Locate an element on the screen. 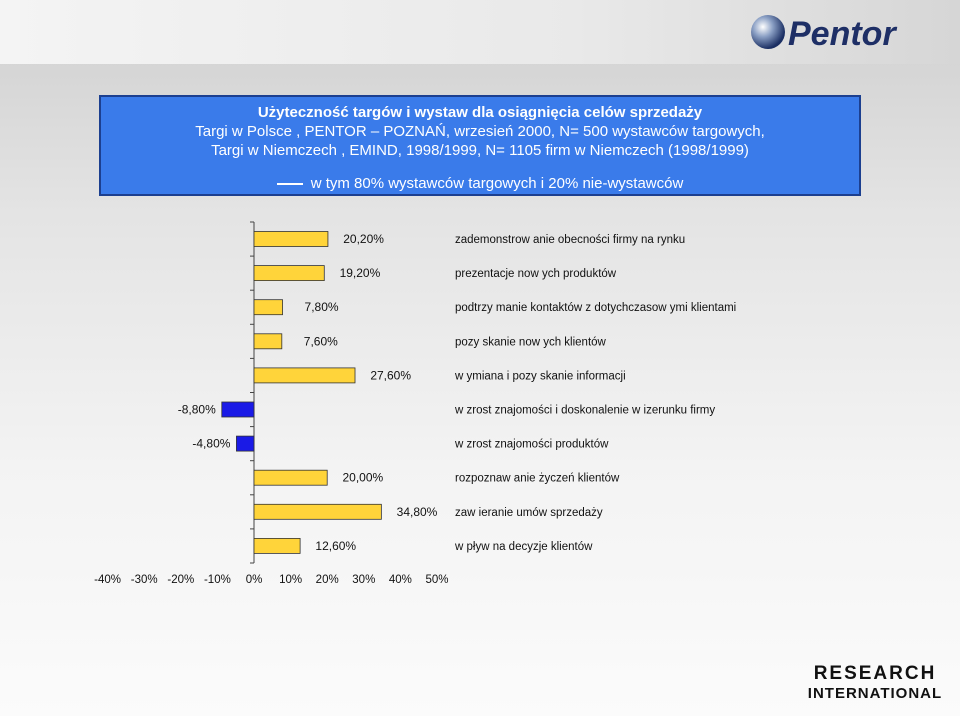 The image size is (960, 716). research-logo-line2: INTERNATIONAL is located at coordinates (875, 693).